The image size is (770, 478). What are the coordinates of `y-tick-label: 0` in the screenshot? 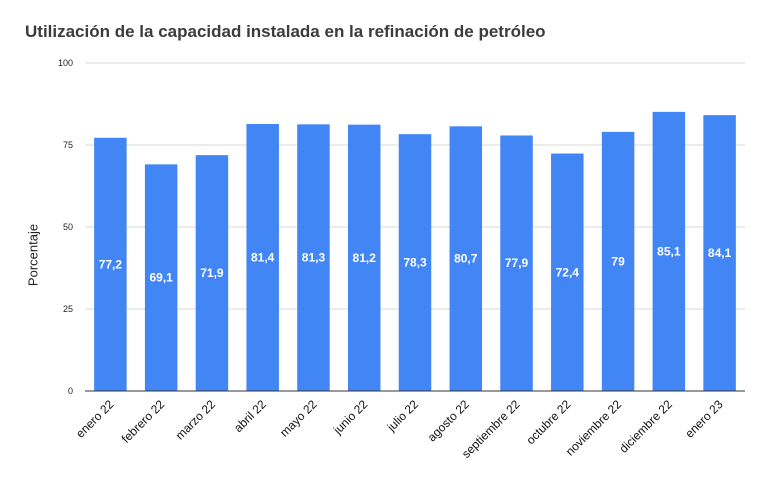 It's located at (70, 391).